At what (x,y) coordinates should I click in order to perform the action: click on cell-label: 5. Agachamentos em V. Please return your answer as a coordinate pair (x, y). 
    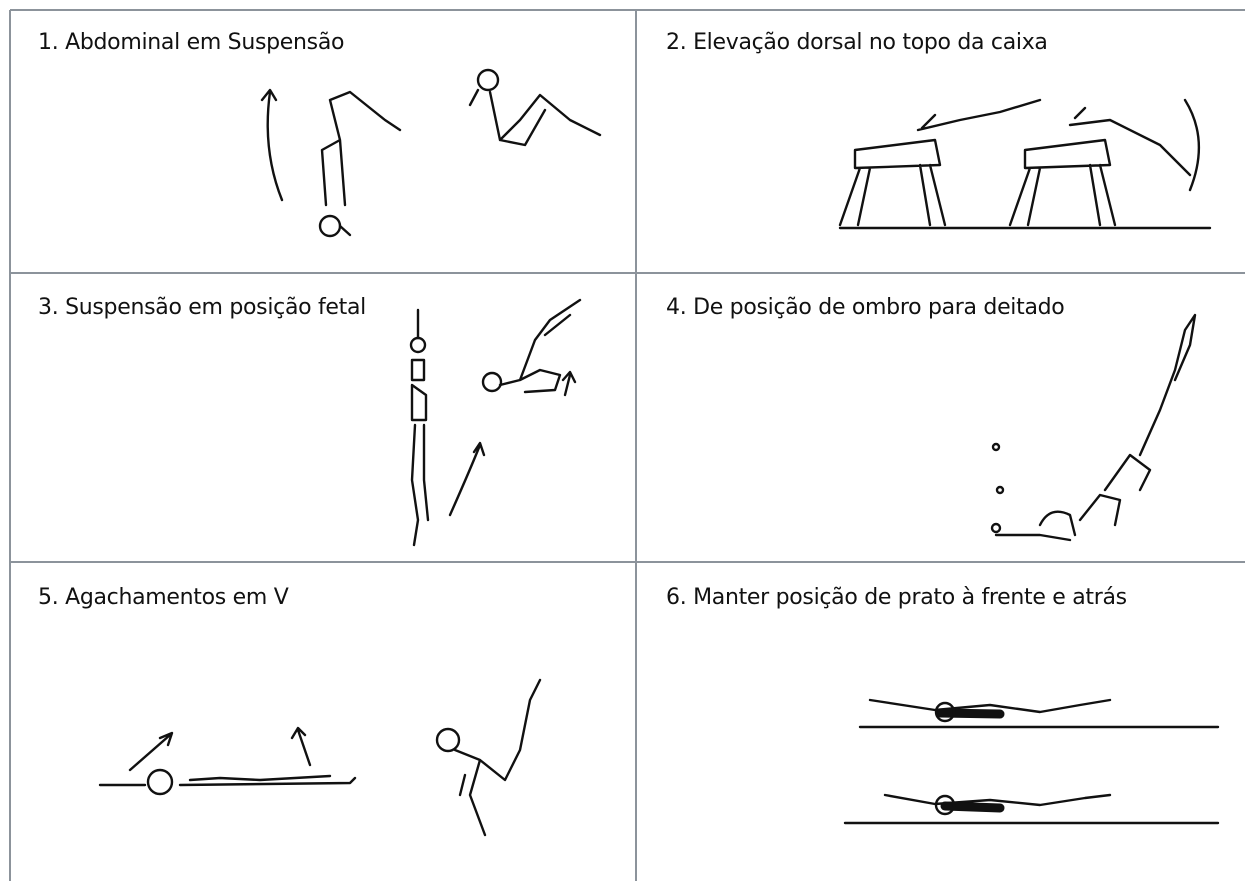
    Looking at the image, I should click on (163, 597).